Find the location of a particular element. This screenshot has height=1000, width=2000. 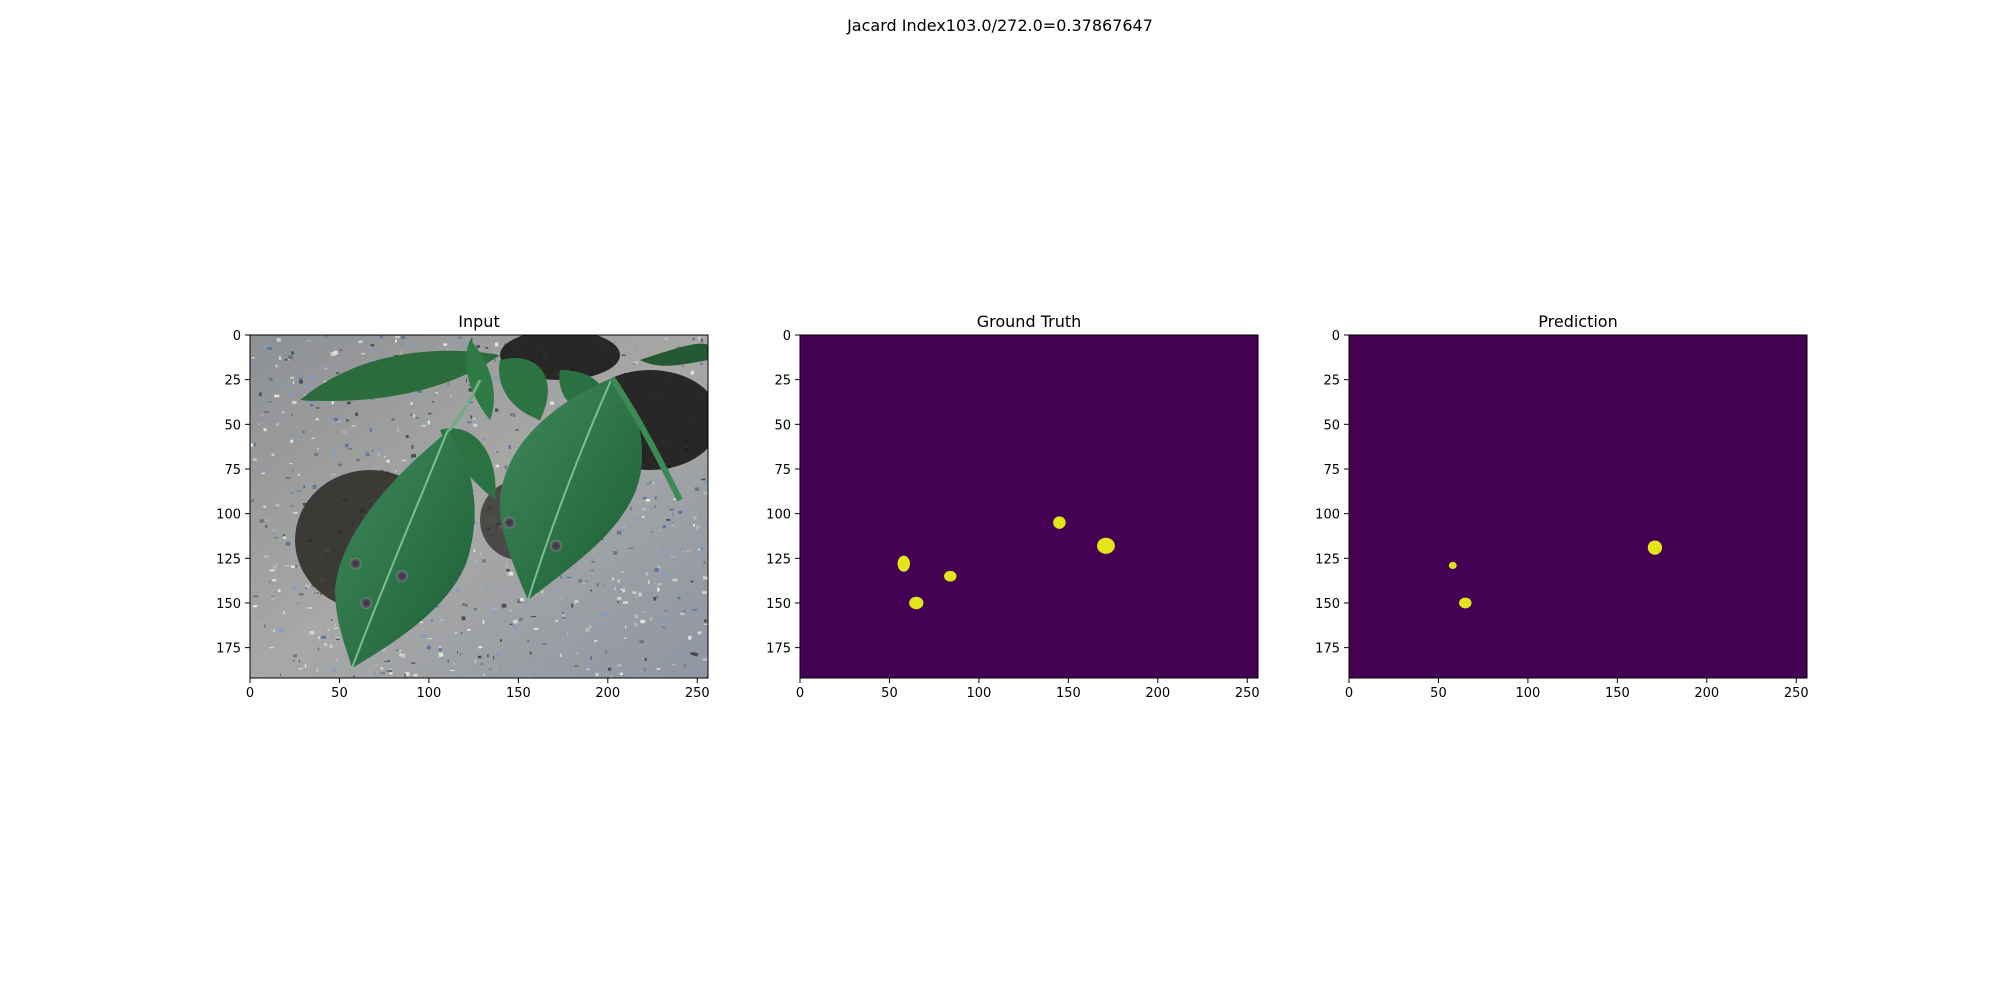

leaf-spots is located at coordinates (455, 562).